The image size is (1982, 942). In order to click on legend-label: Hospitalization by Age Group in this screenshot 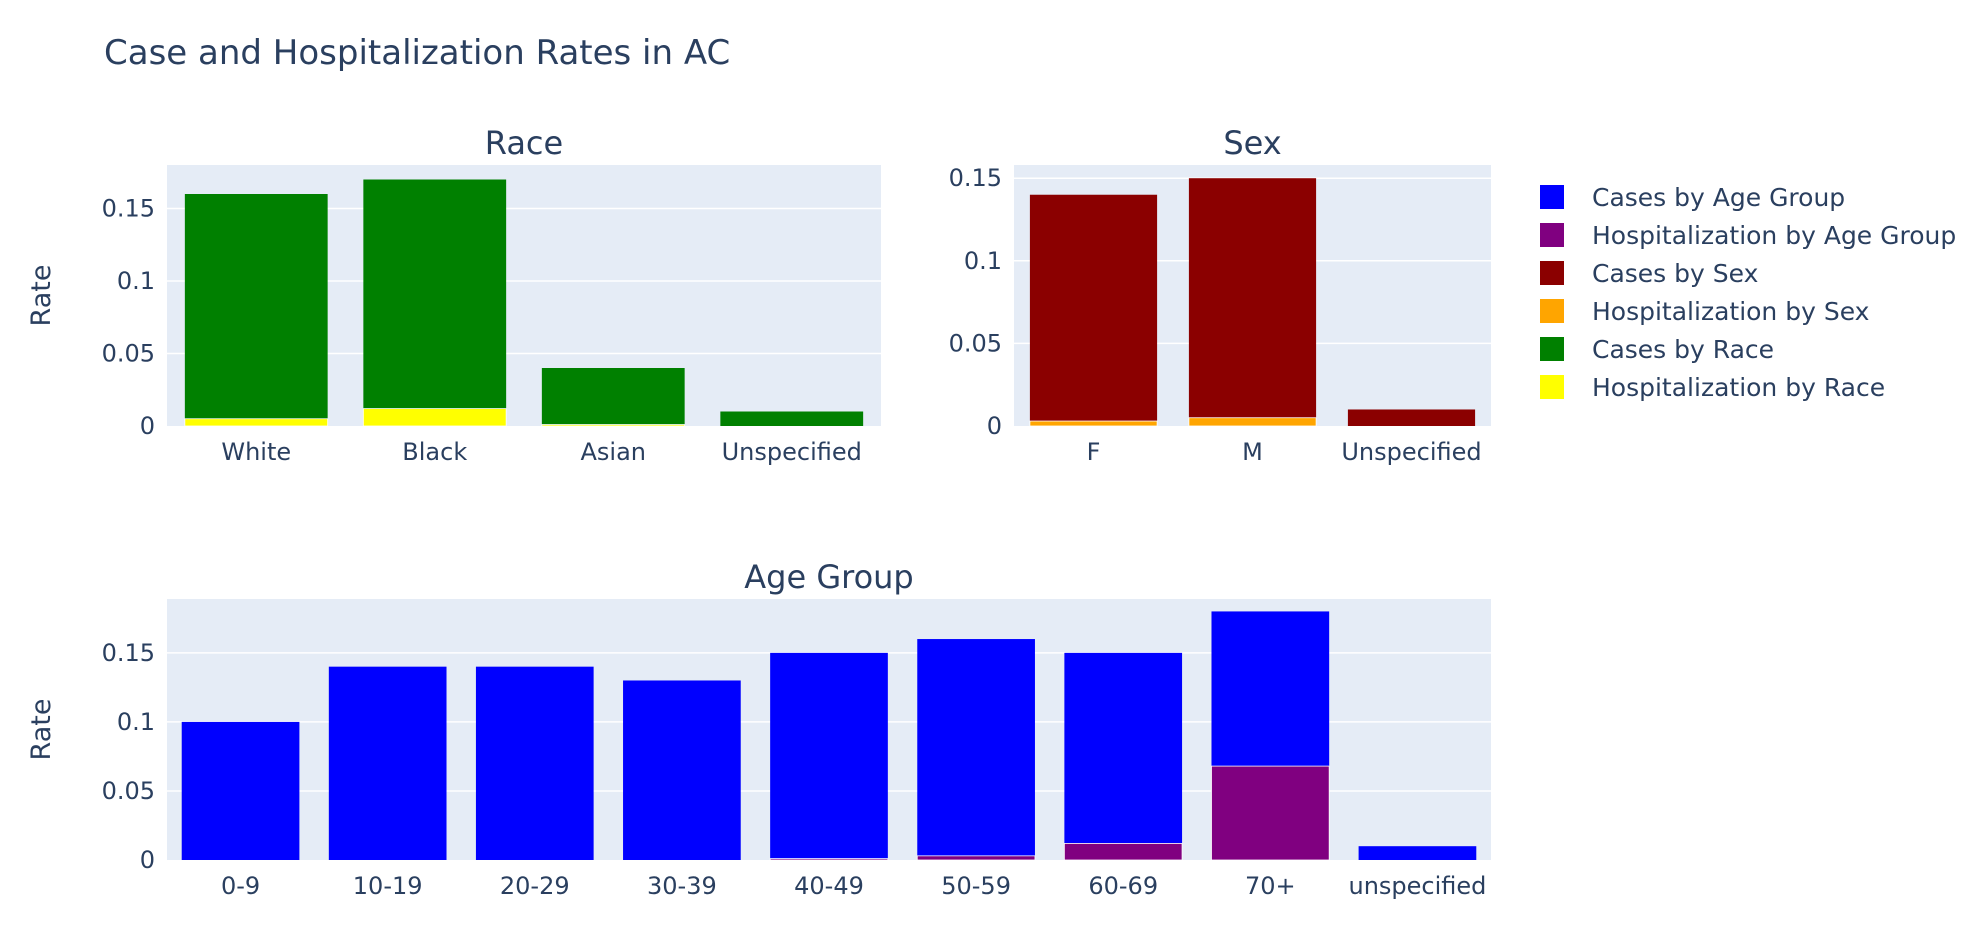, I will do `click(1774, 235)`.